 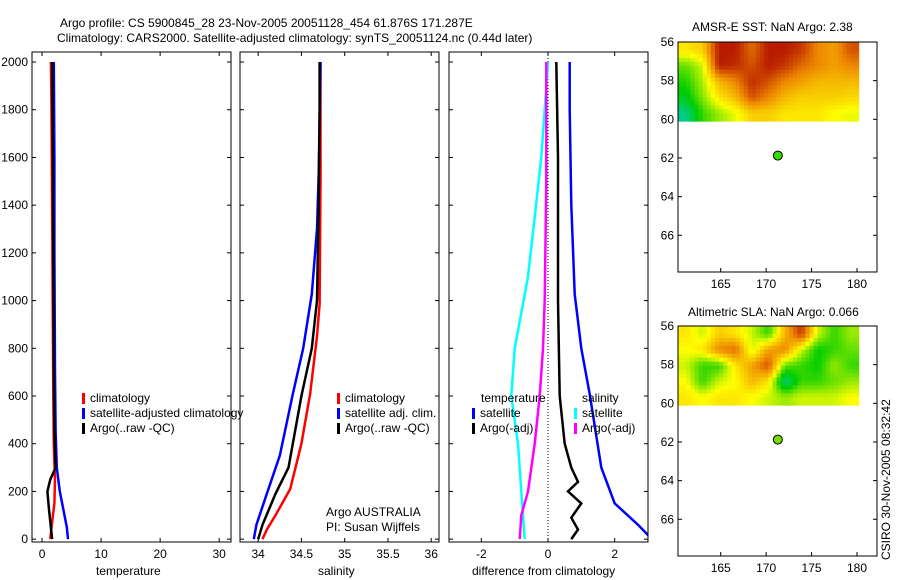 I want to click on legend-item: Argo(..raw -QC), so click(x=387, y=428).